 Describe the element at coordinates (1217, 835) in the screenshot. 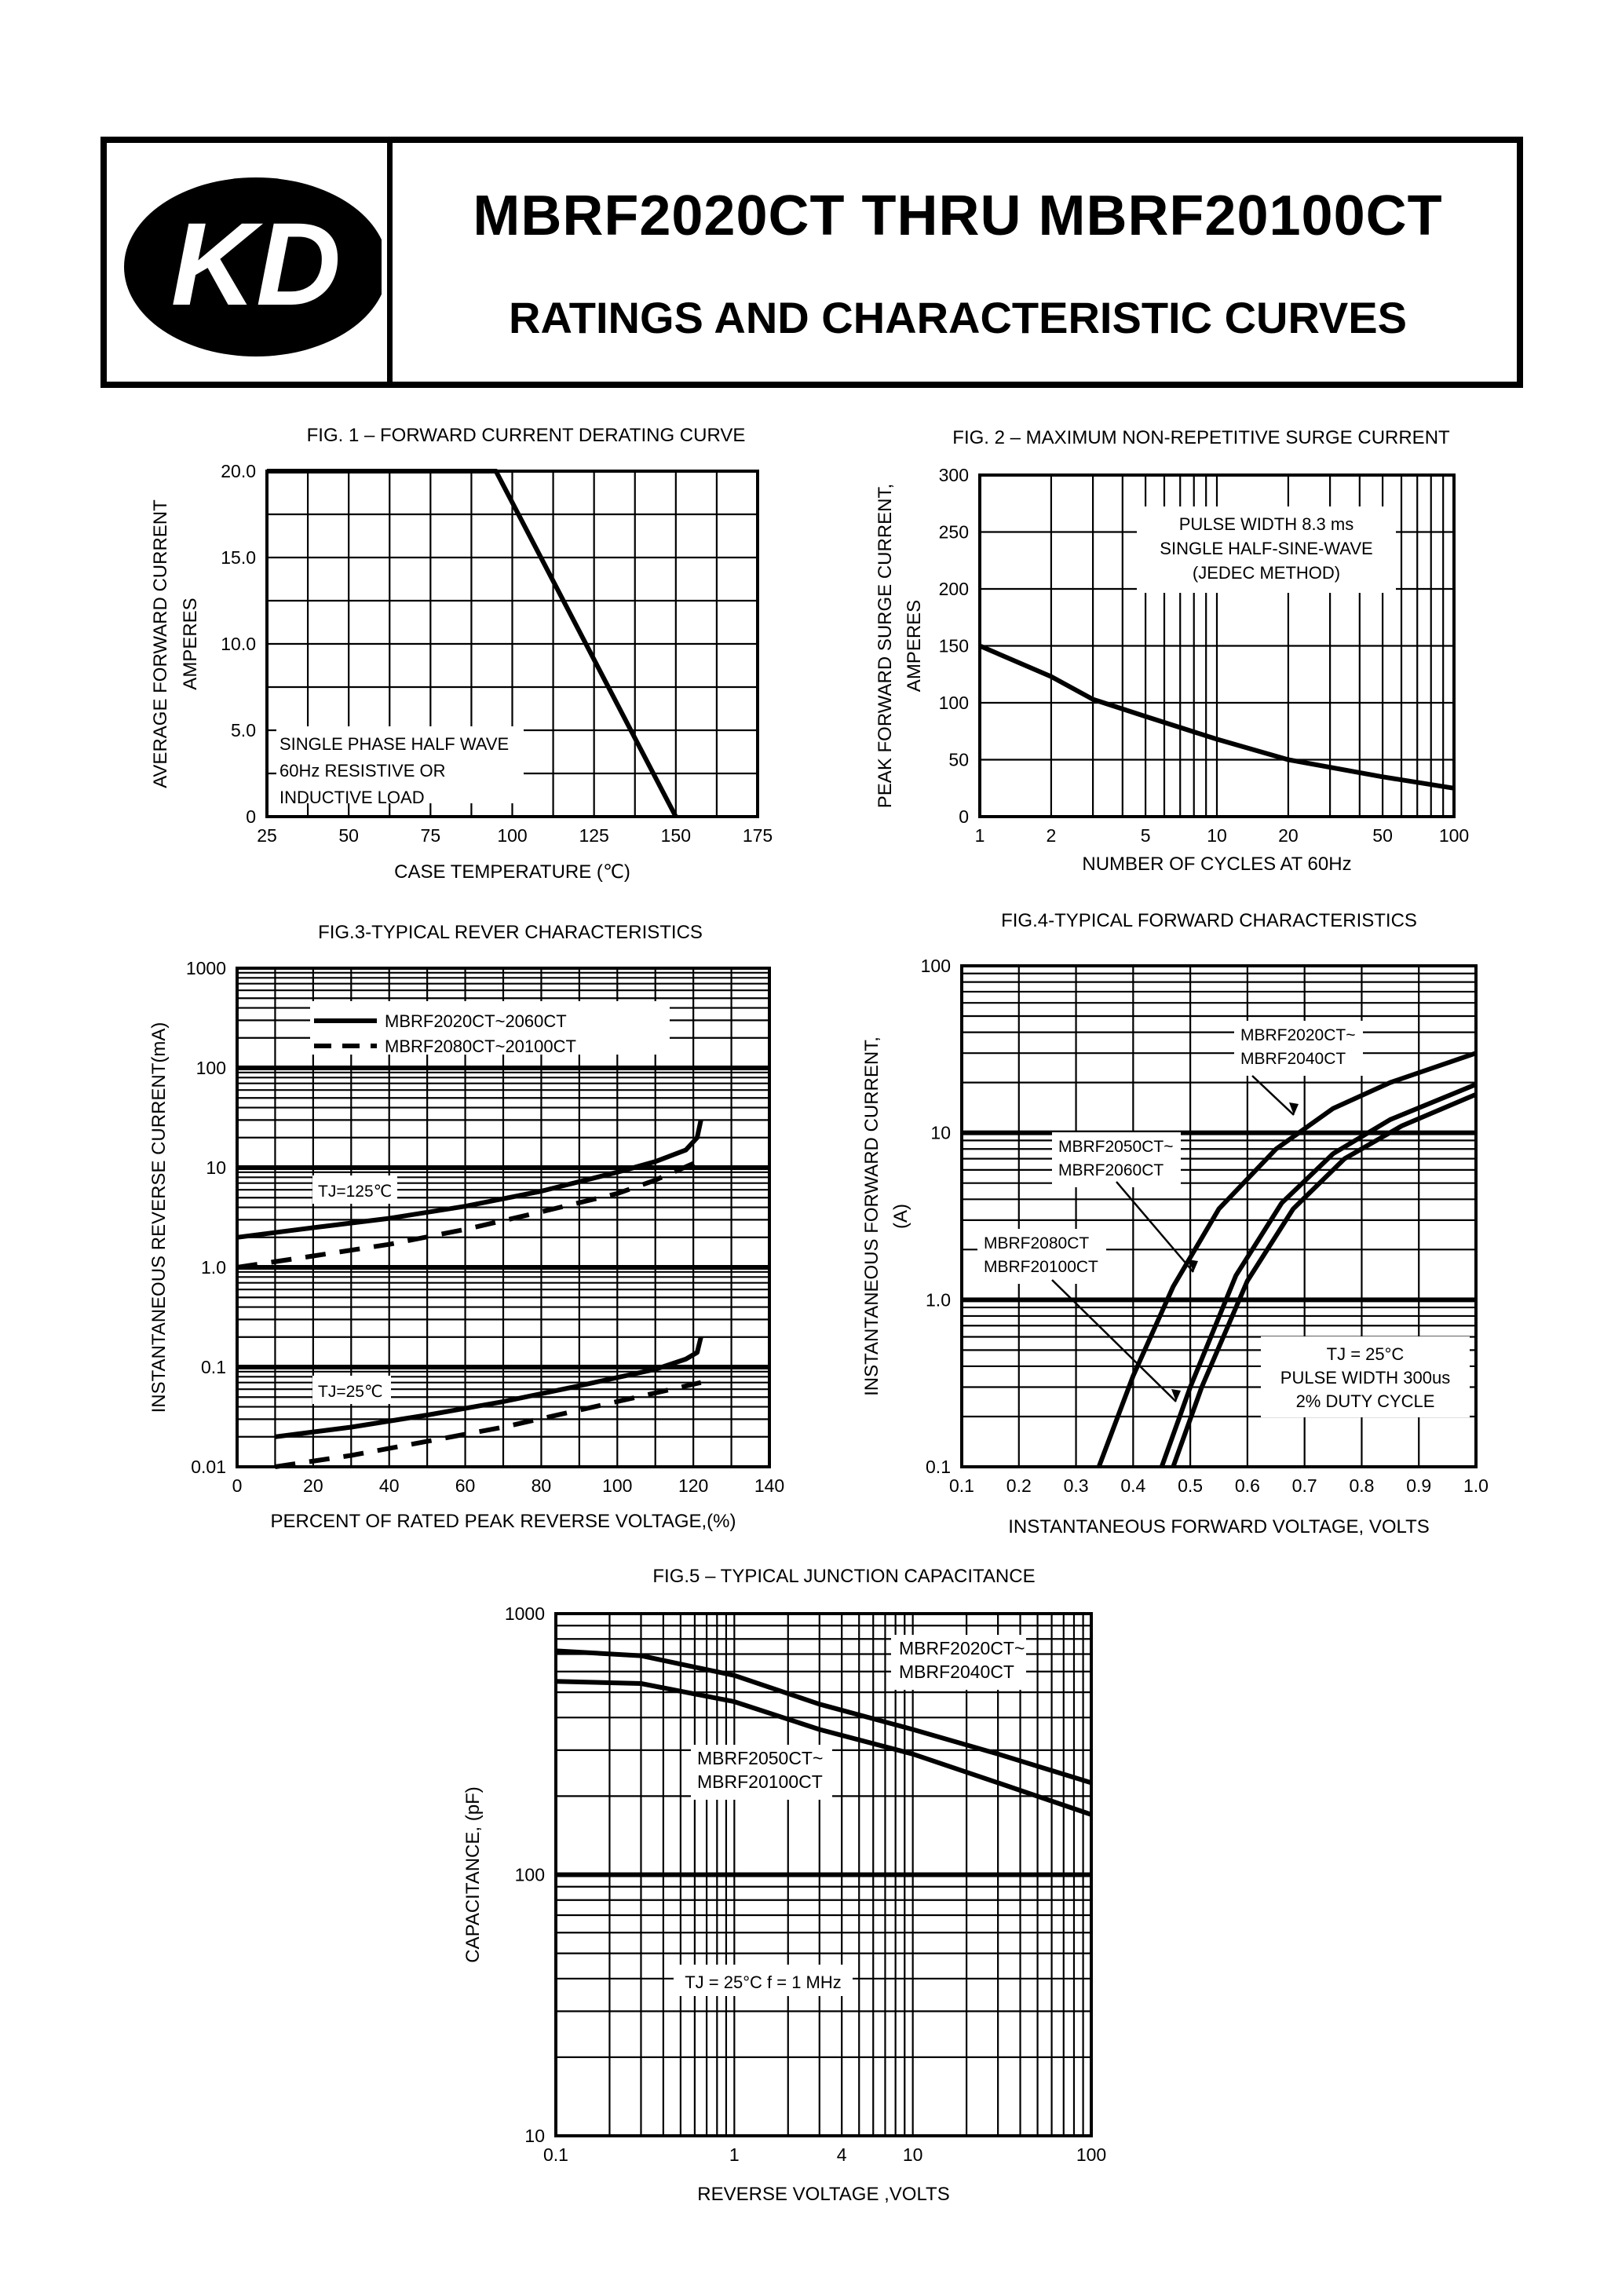

I see `fig2-x-tick-label: 10` at that location.